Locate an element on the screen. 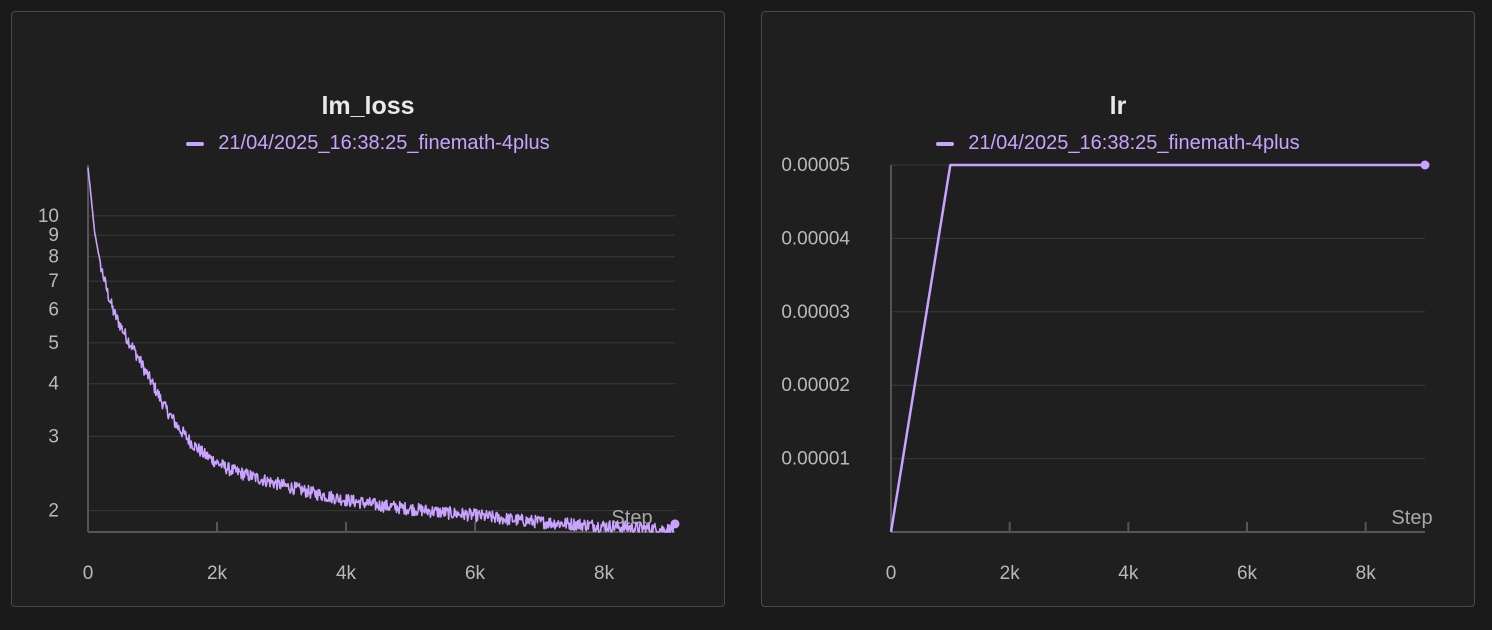 The height and width of the screenshot is (630, 1492). y-tick-label: 6 is located at coordinates (53, 309).